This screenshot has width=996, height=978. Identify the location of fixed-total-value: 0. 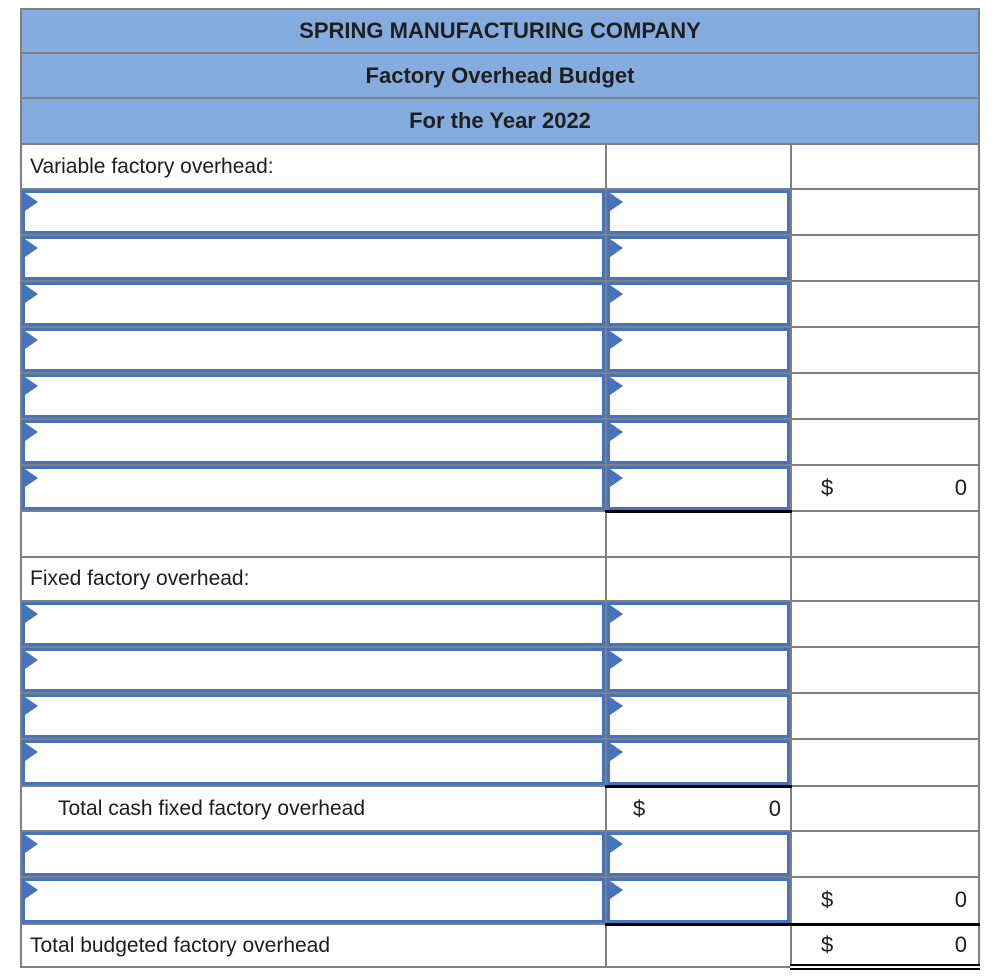
(961, 900).